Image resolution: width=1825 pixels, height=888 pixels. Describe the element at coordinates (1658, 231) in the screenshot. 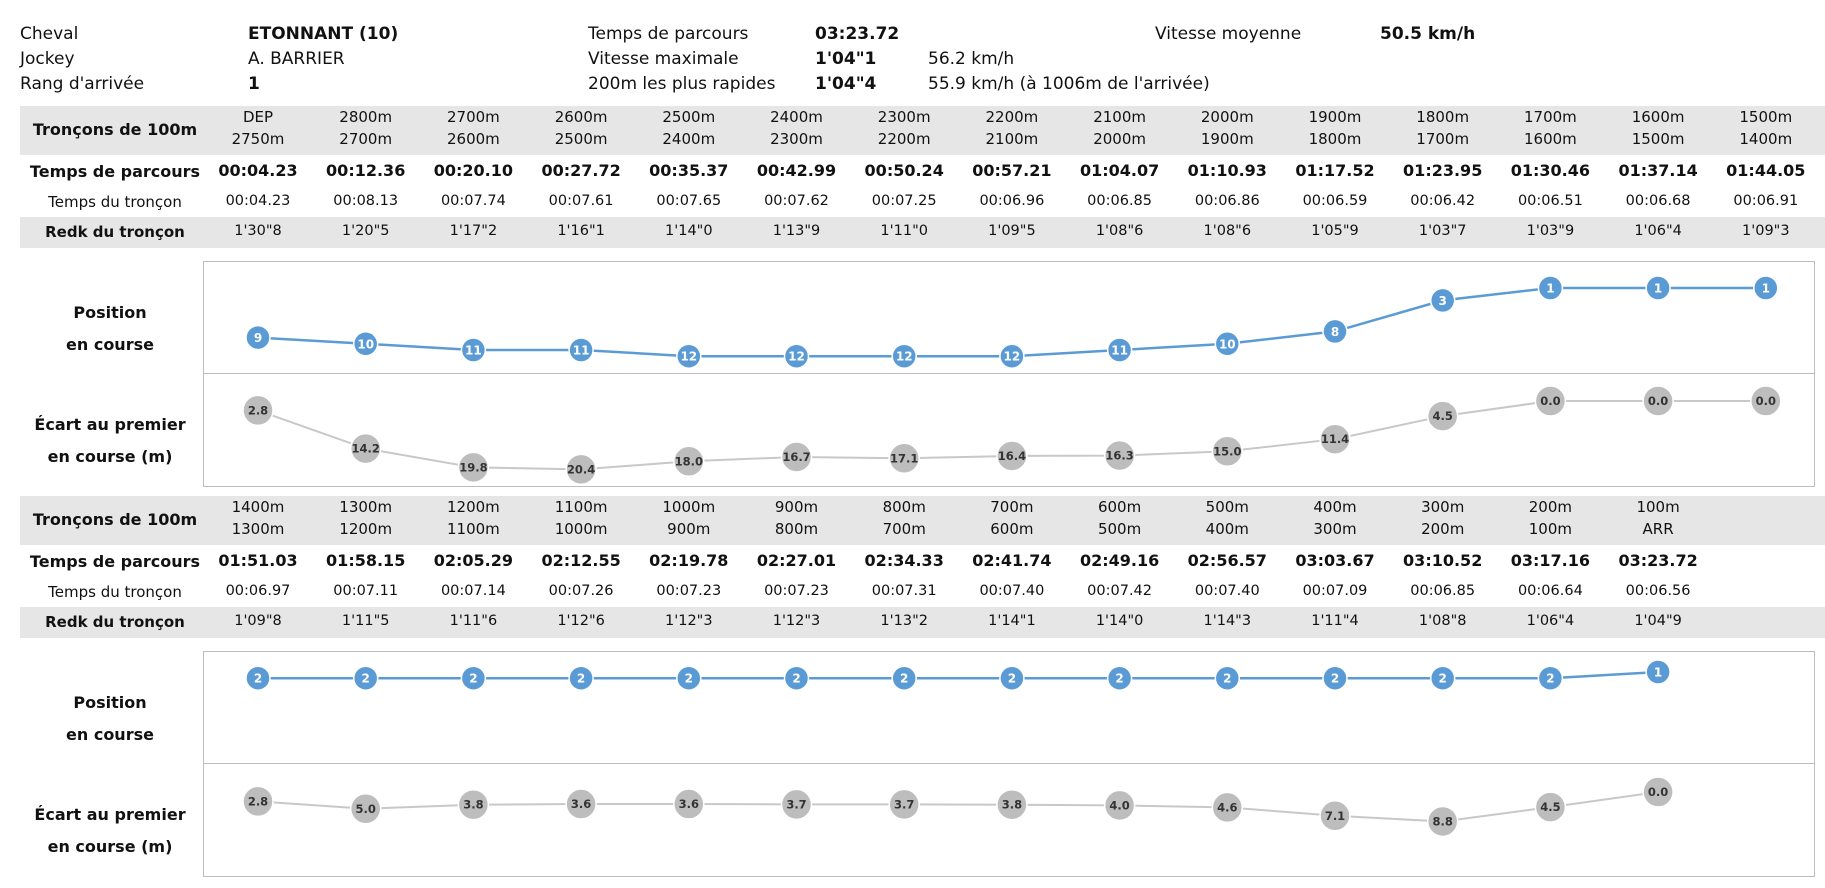

I see `redk-cell: 1'06"4` at that location.